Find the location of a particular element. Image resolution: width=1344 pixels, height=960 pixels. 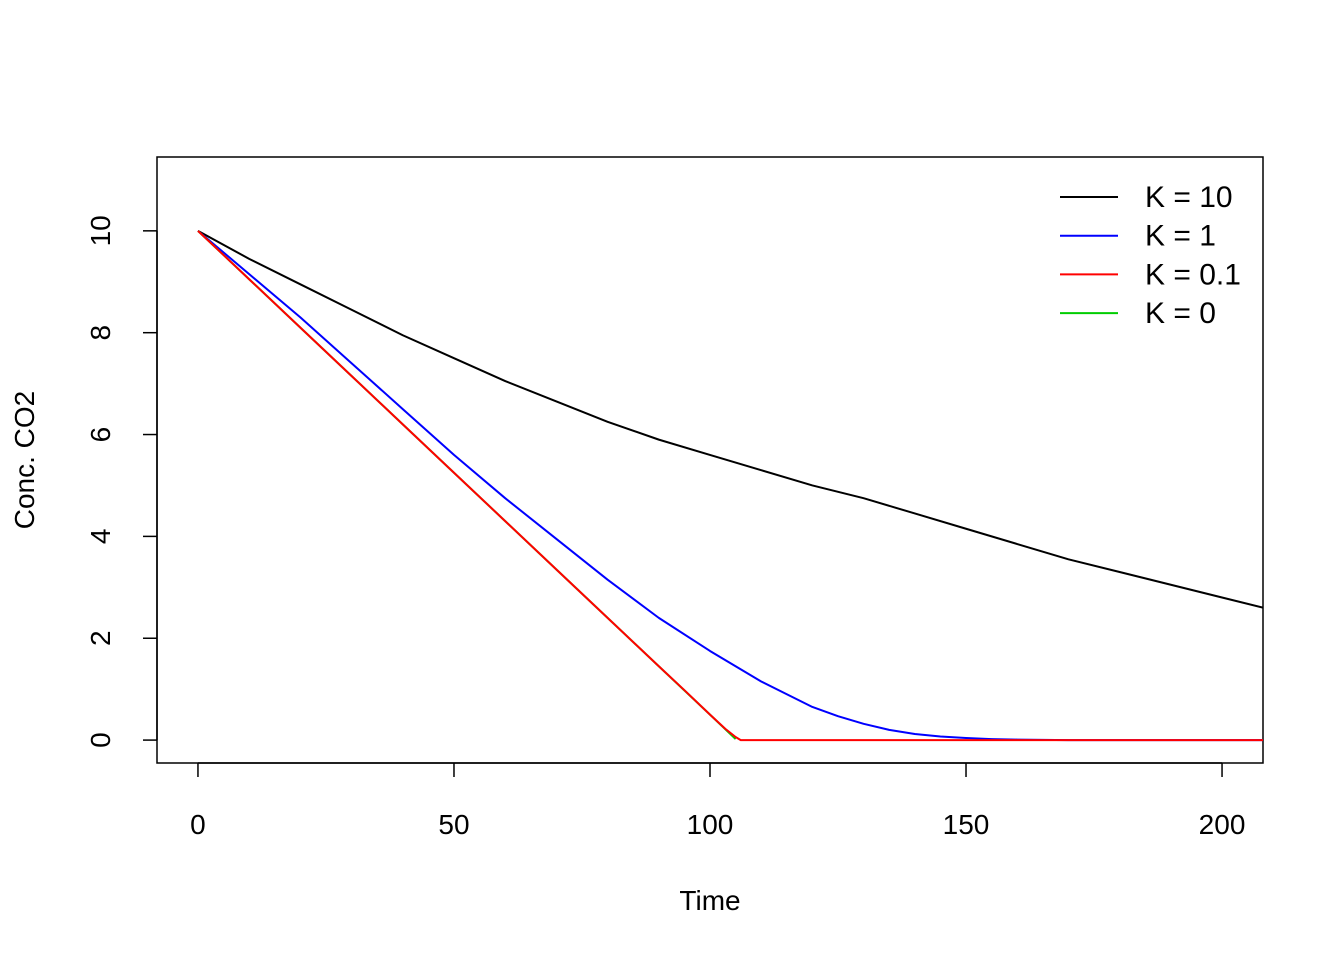

x-axis: 0 50 100 150 200 is located at coordinates (718, 801).